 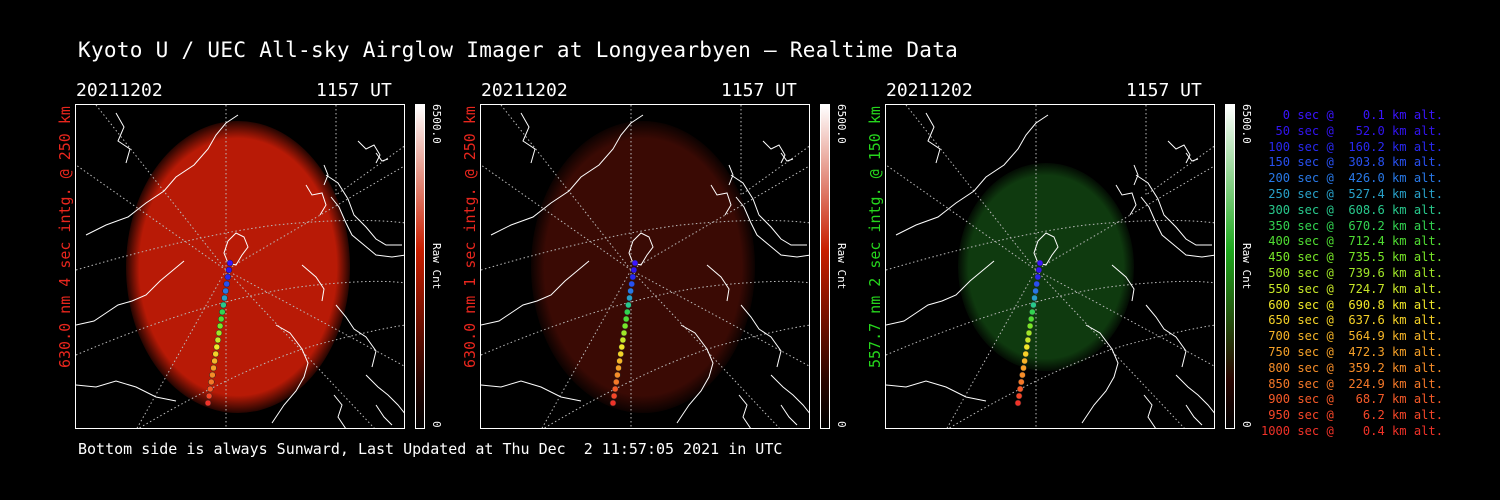 What do you see at coordinates (119, 90) in the screenshot?
I see `panel-1-date: 20211202` at bounding box center [119, 90].